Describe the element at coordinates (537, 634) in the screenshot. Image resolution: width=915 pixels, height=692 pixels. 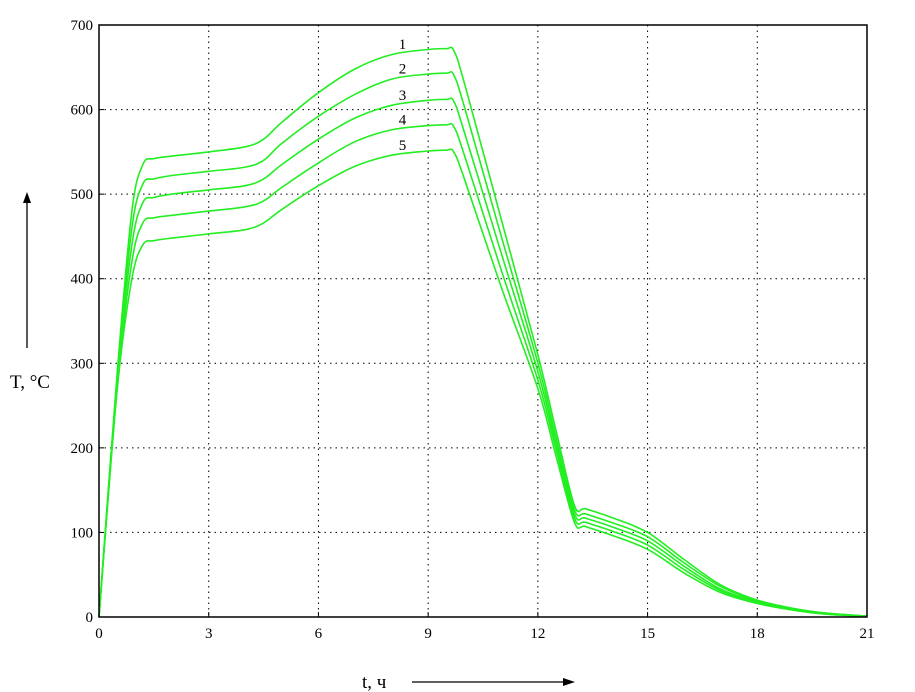
I see `x-tick-label: 12` at that location.